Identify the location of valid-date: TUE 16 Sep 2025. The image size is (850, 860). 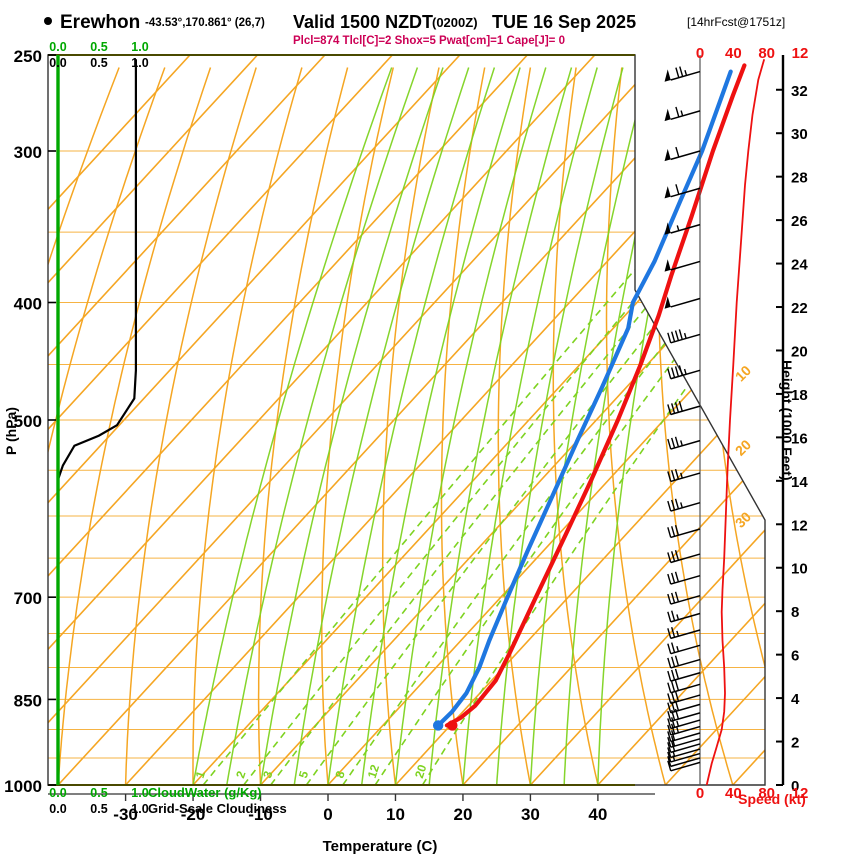
(564, 22).